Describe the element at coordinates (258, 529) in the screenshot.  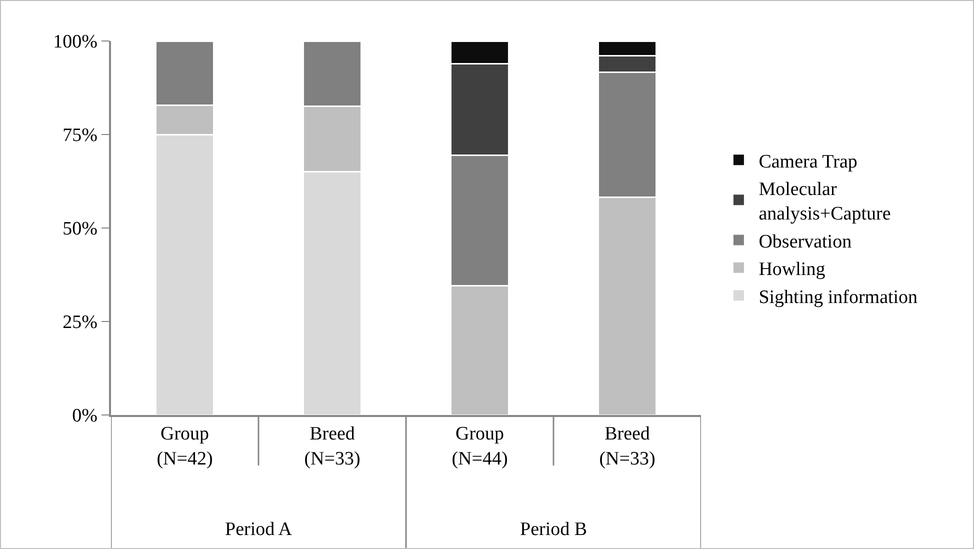
I see `text: Period A` at that location.